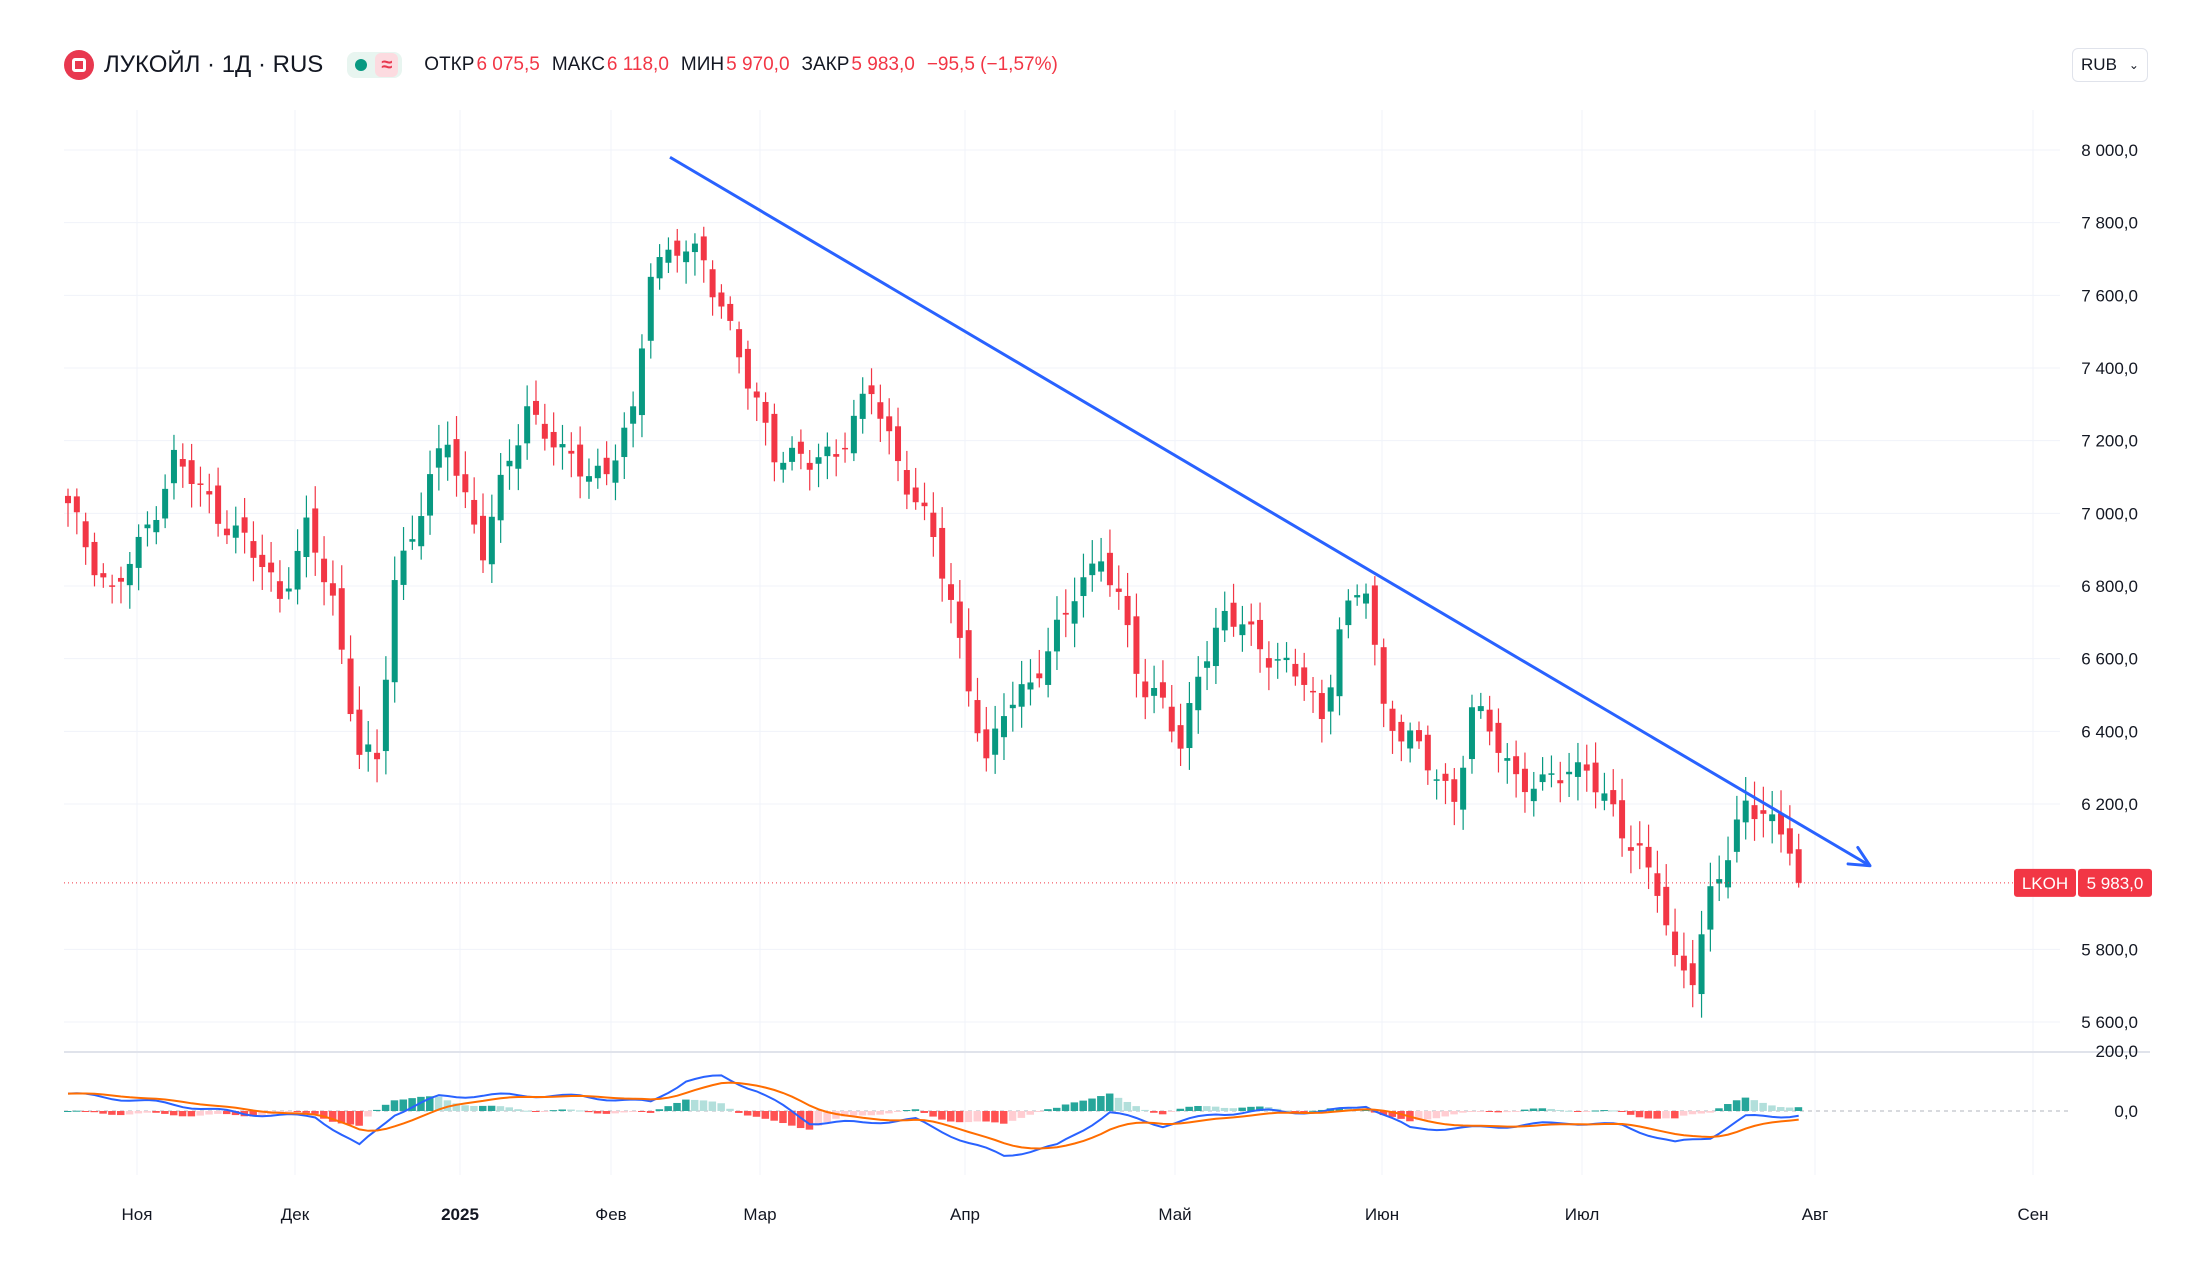 This screenshot has width=2200, height=1278. Describe the element at coordinates (825, 64) in the screenshot. I see `close-label: ЗАКР` at that location.